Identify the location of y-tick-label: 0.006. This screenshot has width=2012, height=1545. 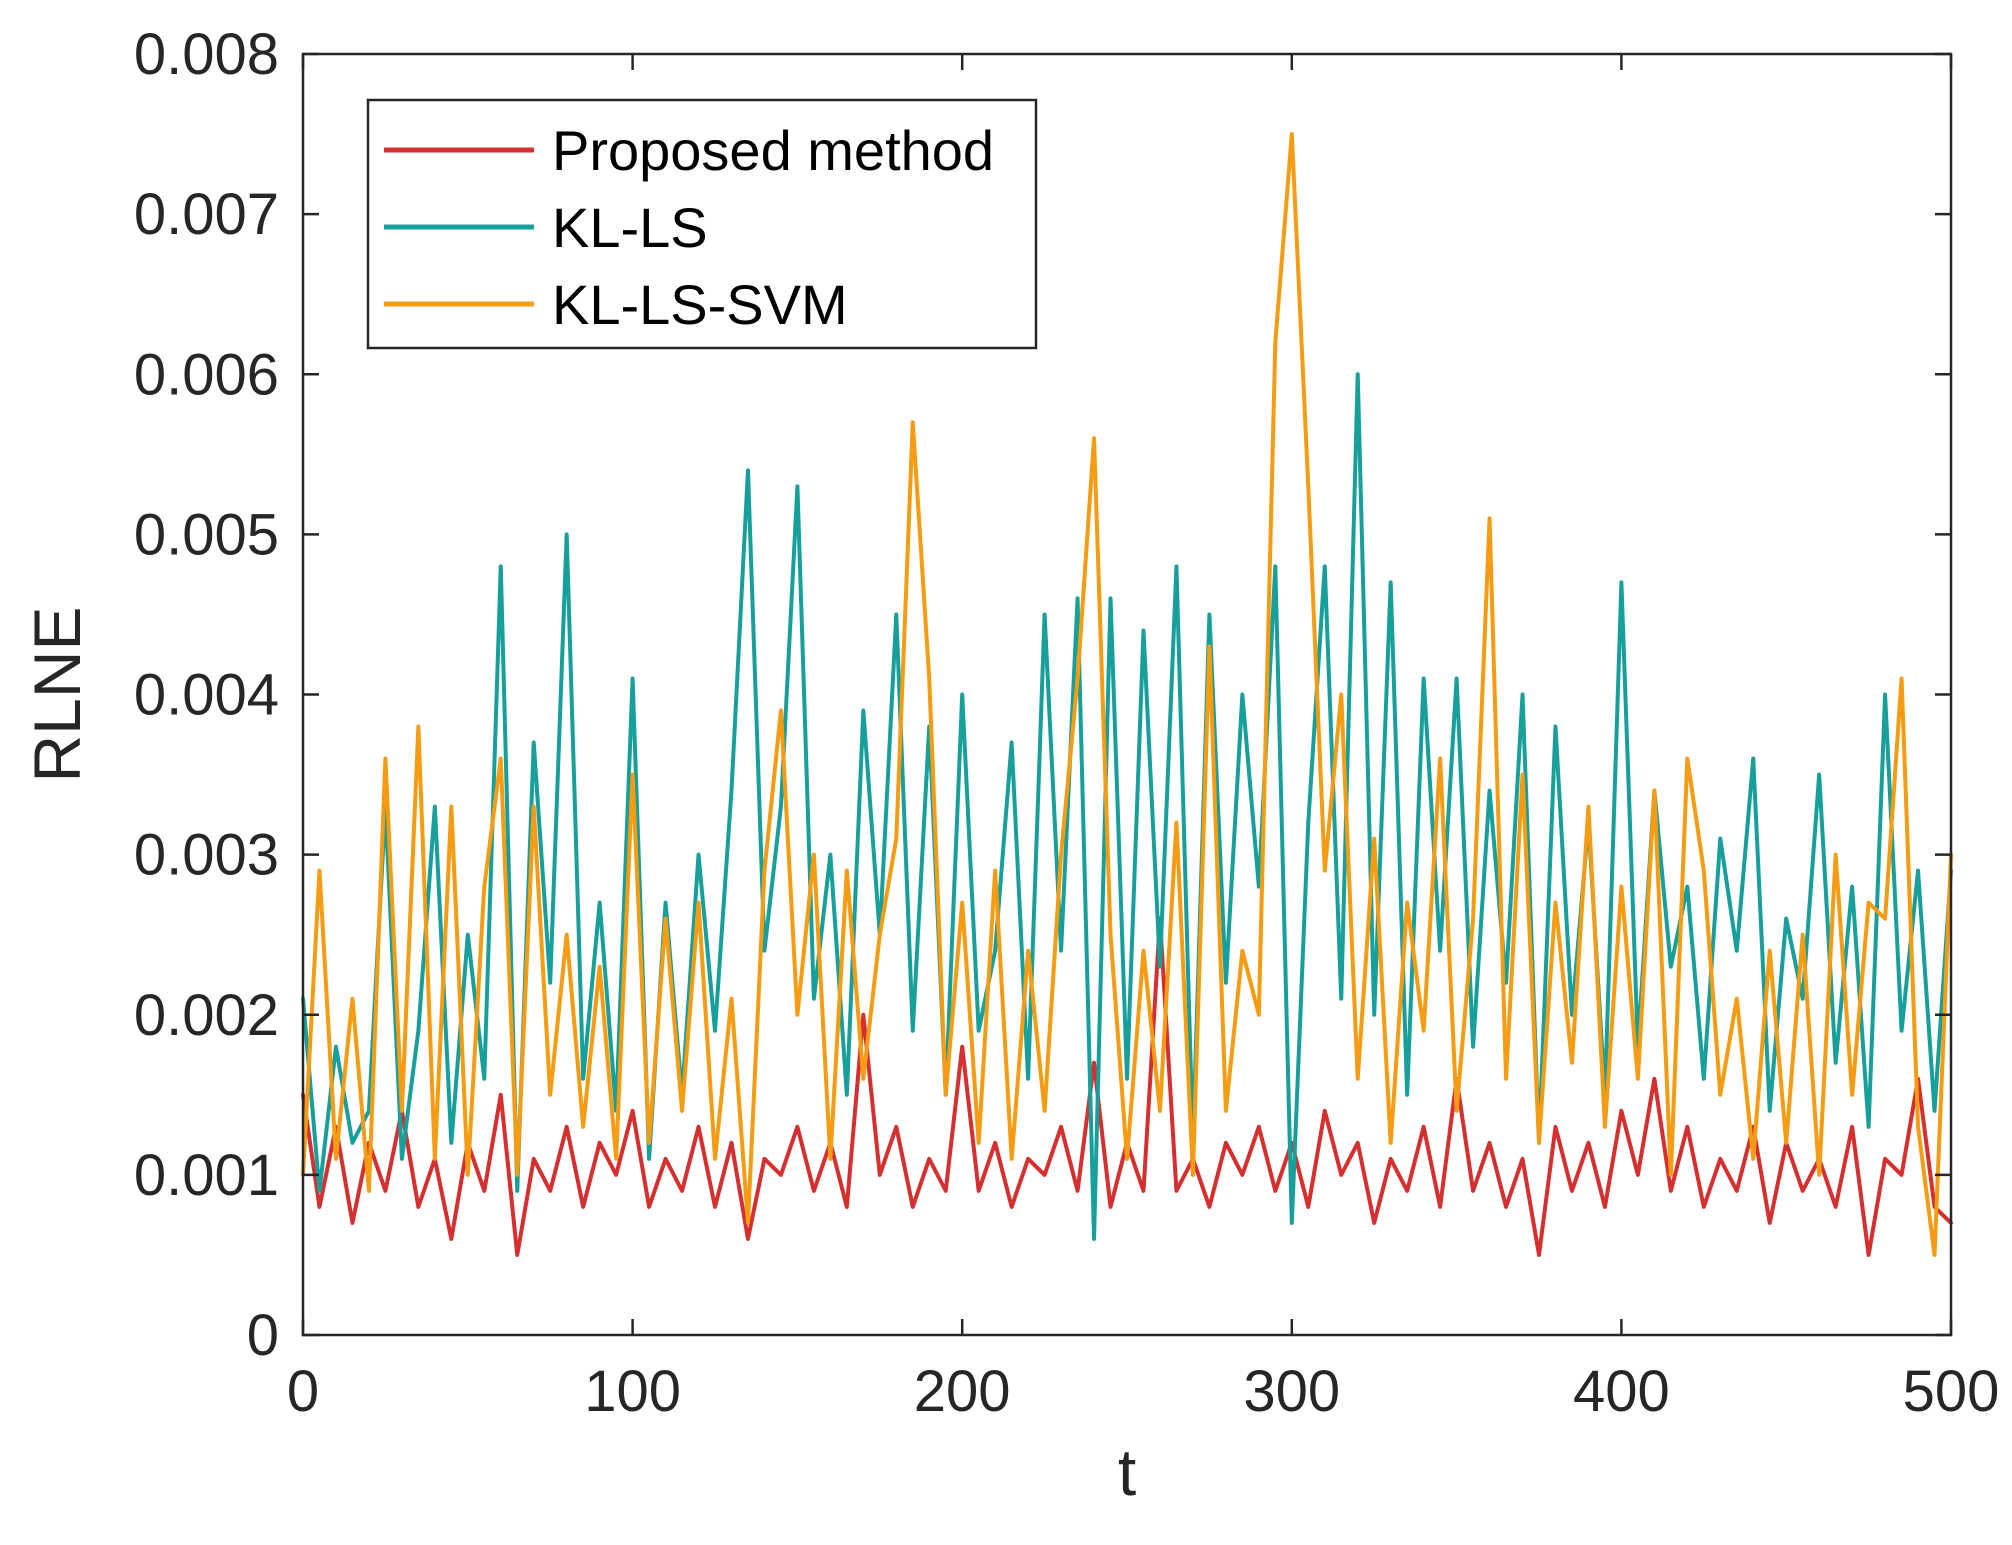
(206, 374).